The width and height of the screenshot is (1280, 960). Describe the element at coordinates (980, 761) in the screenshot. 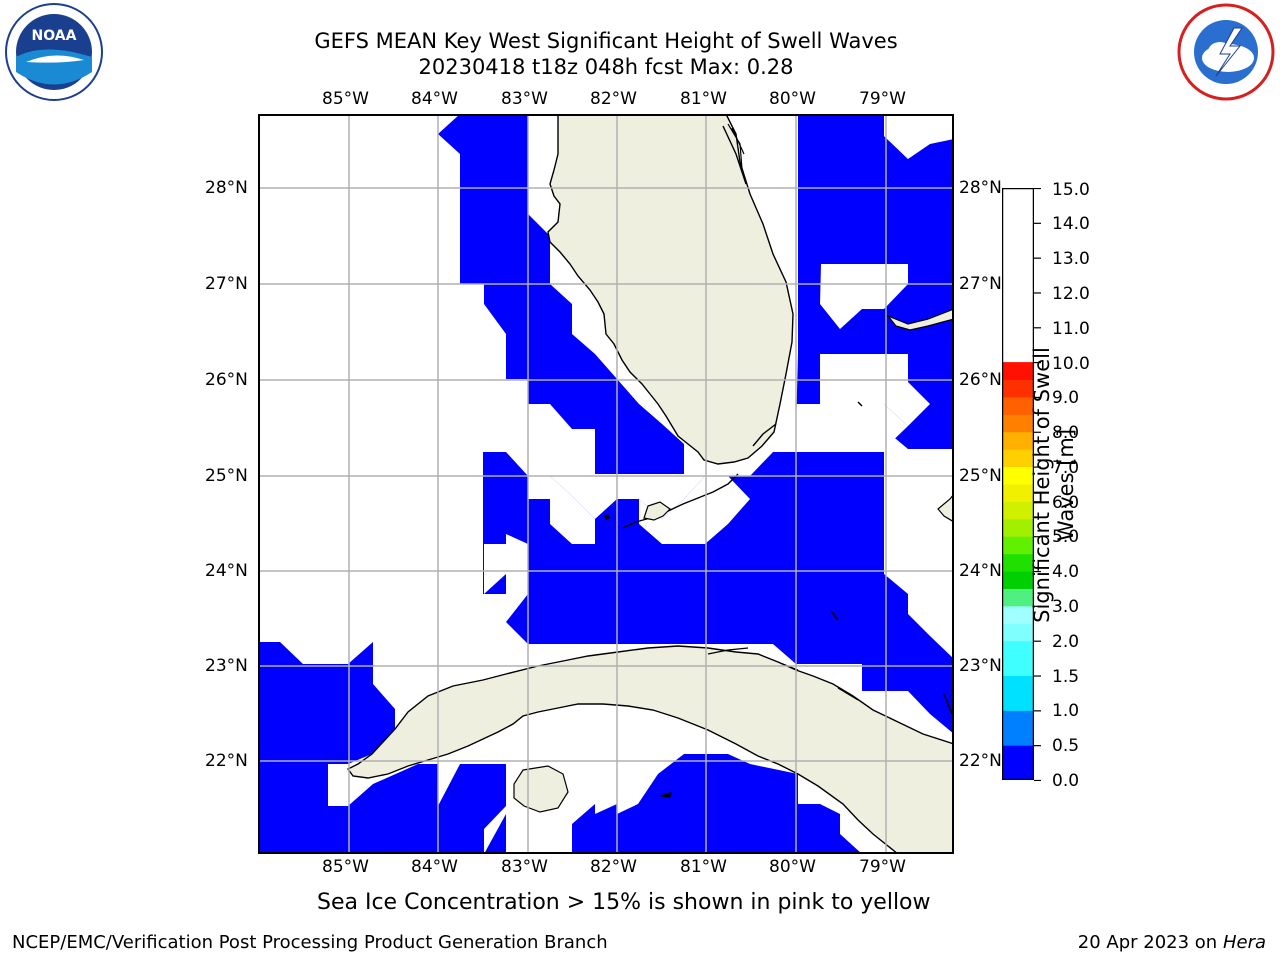

I see `lat-label-right-22n: 22°N` at that location.